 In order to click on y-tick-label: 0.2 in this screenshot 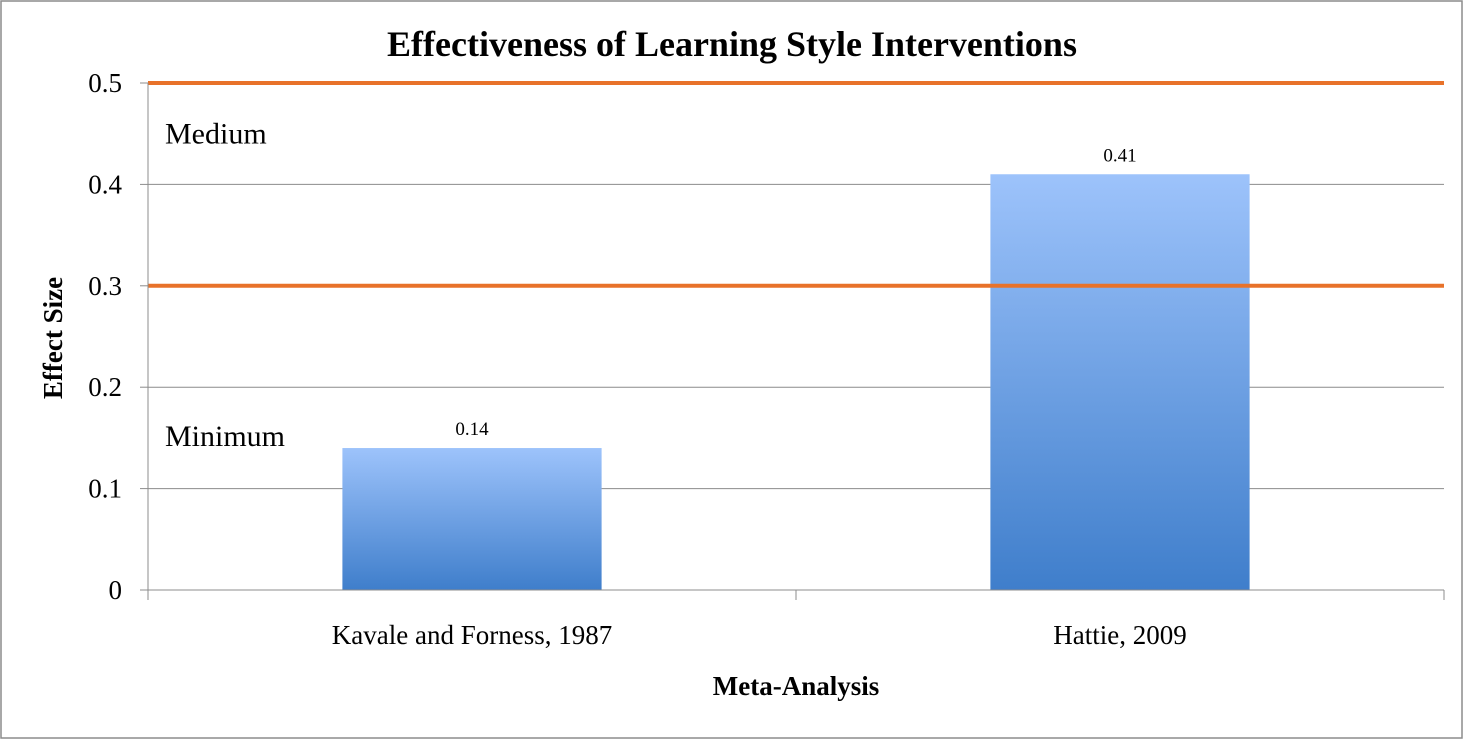, I will do `click(105, 387)`.